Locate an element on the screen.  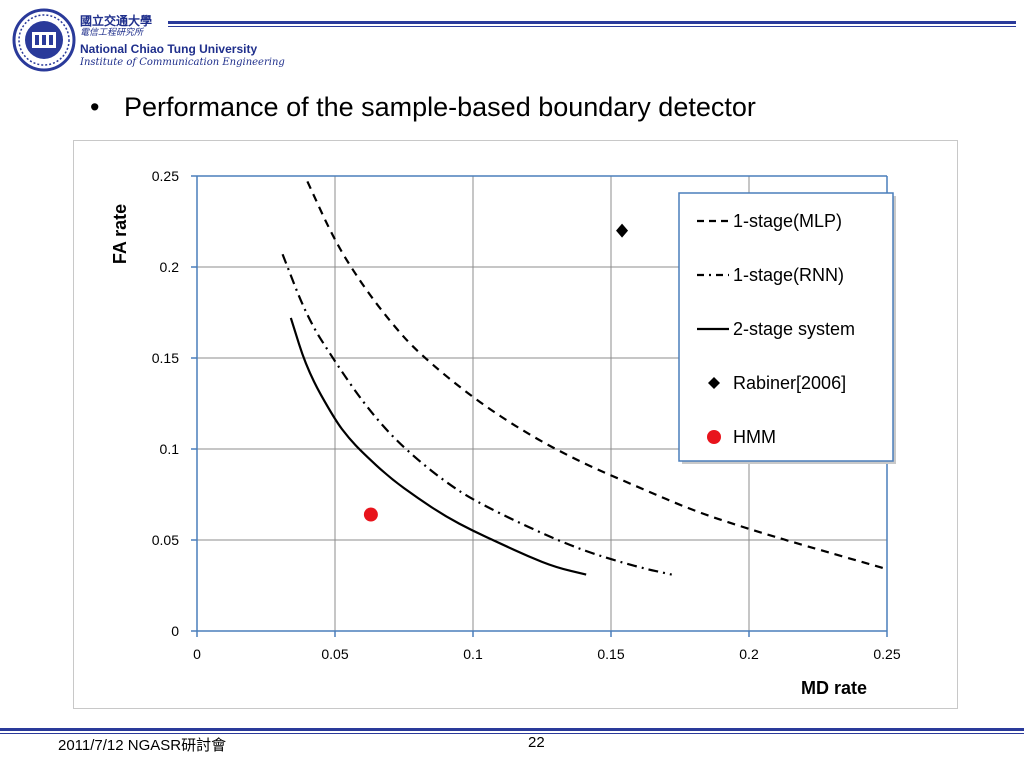
x-tick-label: 0.2 is located at coordinates (749, 654).